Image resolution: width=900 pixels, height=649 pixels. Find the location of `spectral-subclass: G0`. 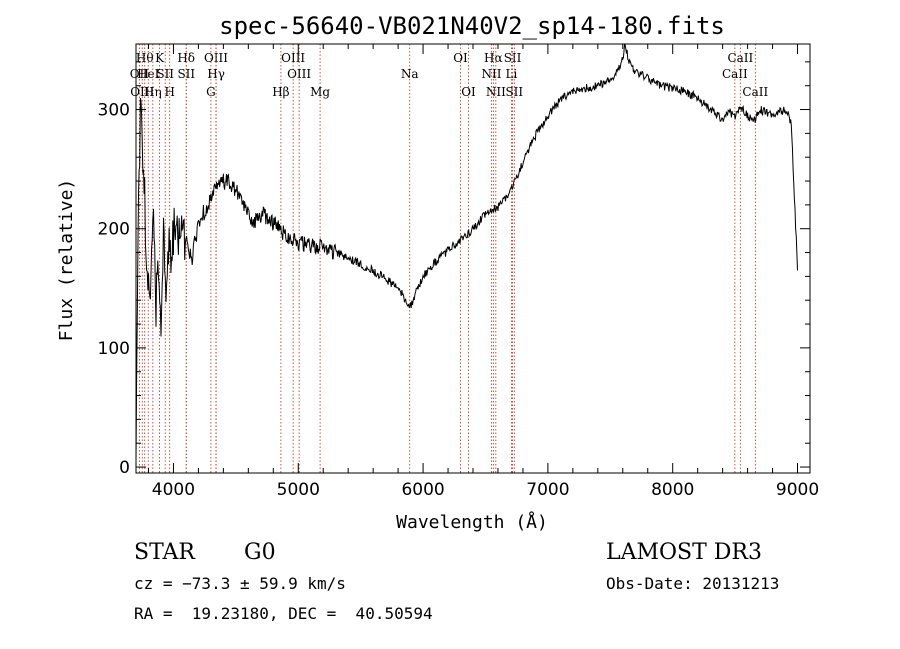

spectral-subclass: G0 is located at coordinates (260, 552).